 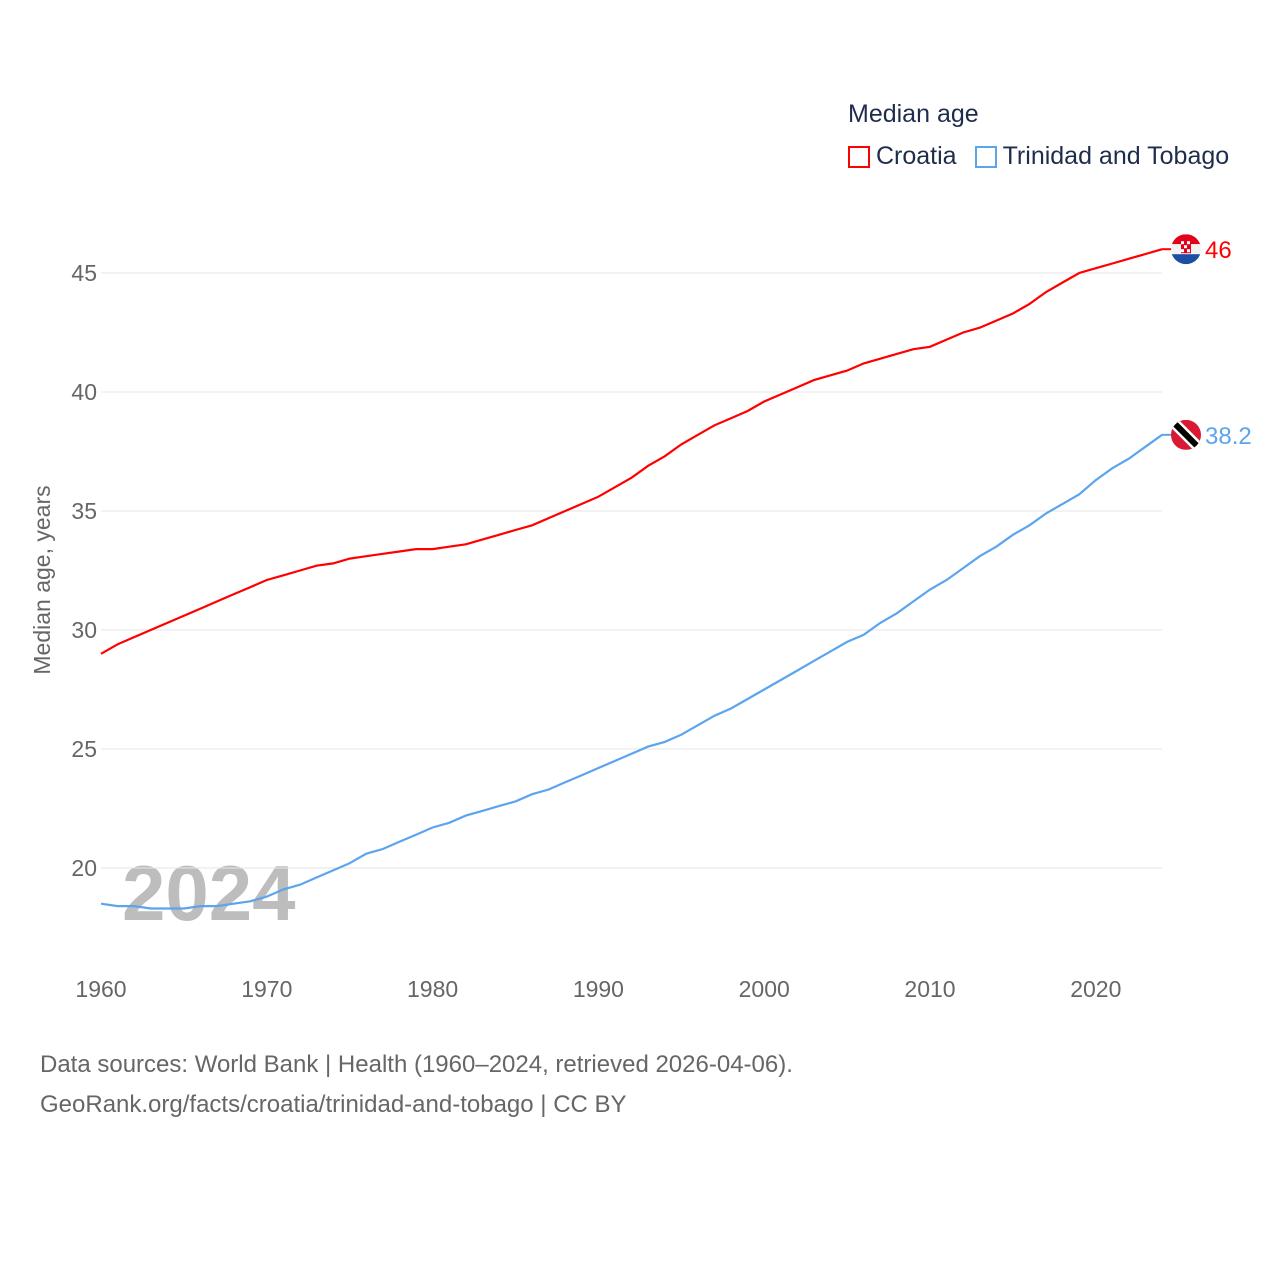 I want to click on trinidad-flag-icon, so click(x=1186, y=434).